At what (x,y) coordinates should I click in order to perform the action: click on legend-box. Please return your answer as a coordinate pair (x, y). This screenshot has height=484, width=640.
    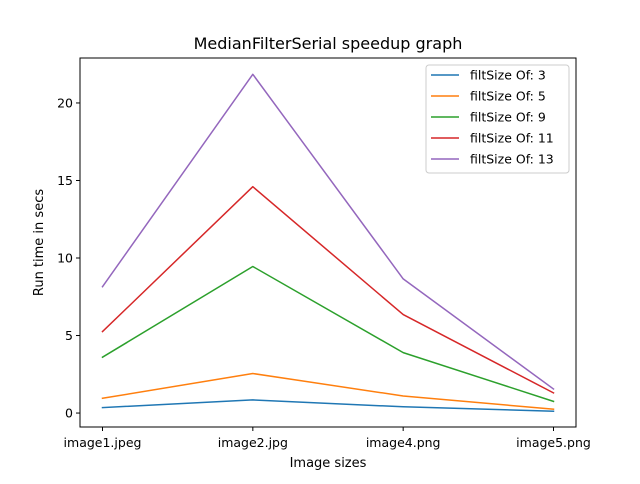
    Looking at the image, I should click on (497, 119).